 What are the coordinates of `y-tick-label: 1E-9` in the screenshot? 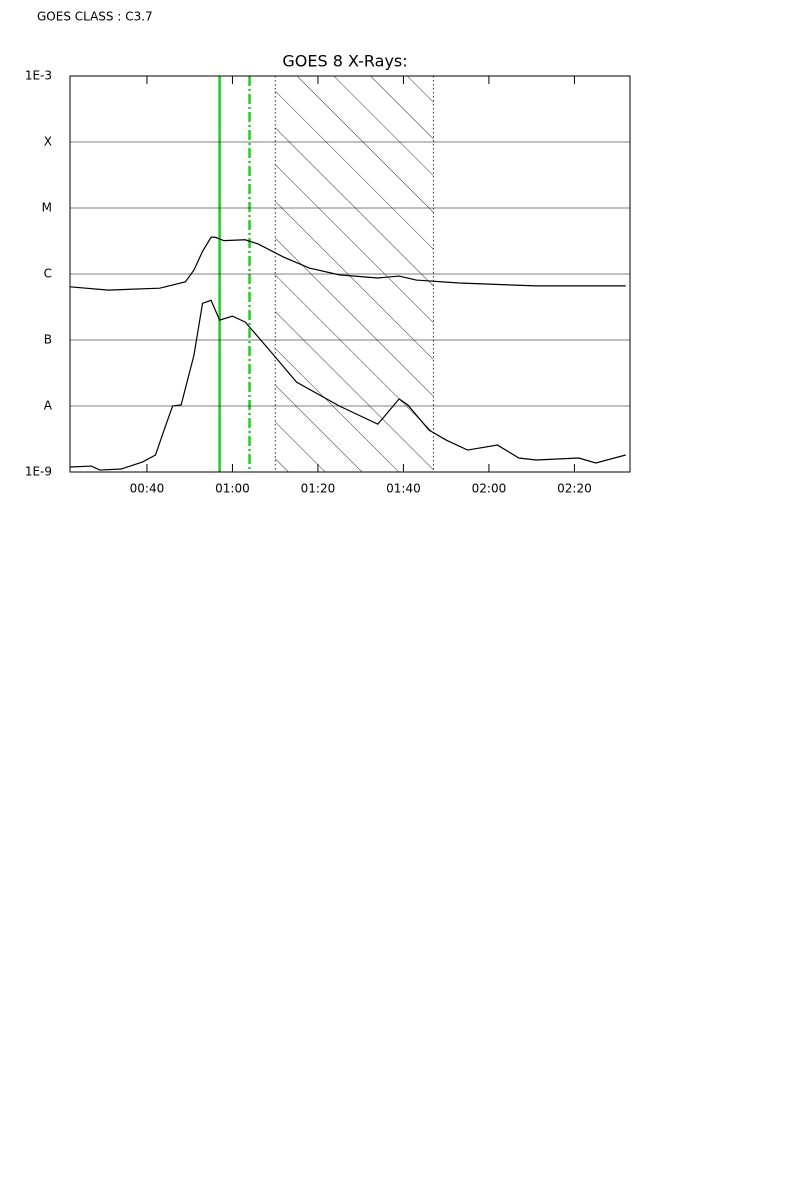 It's located at (38, 472).